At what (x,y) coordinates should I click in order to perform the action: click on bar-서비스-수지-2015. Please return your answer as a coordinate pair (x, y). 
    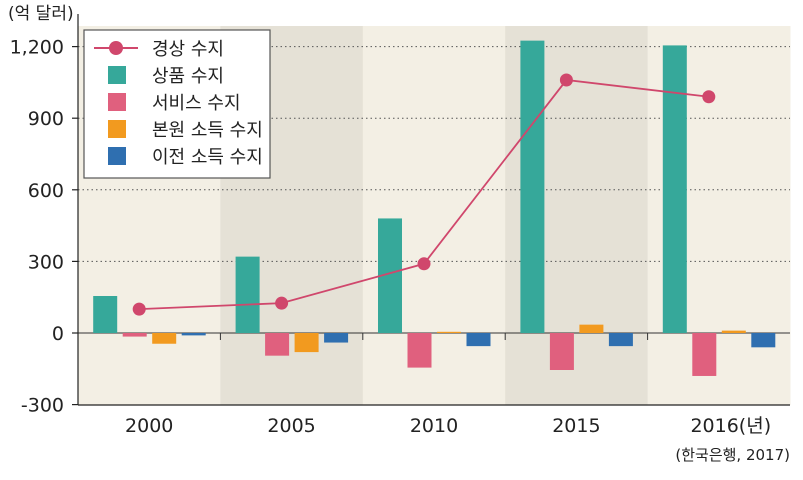
    Looking at the image, I should click on (561, 351).